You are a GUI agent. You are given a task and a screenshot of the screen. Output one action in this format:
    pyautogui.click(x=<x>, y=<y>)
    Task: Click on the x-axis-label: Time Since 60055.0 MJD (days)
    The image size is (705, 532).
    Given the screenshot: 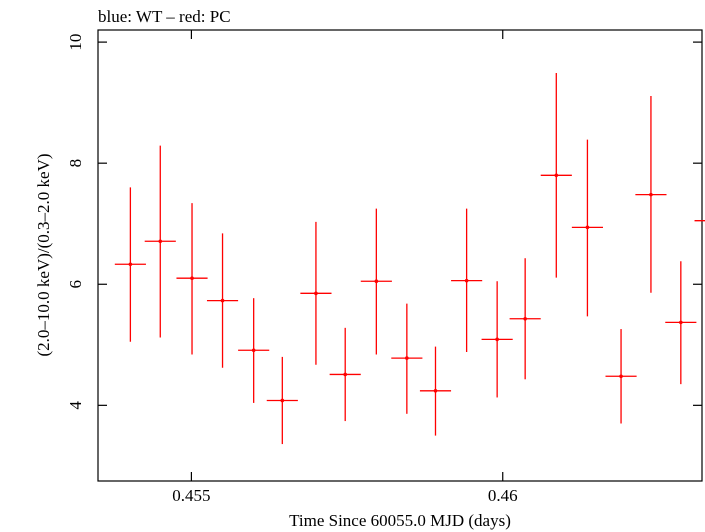 What is the action you would take?
    pyautogui.click(x=400, y=520)
    